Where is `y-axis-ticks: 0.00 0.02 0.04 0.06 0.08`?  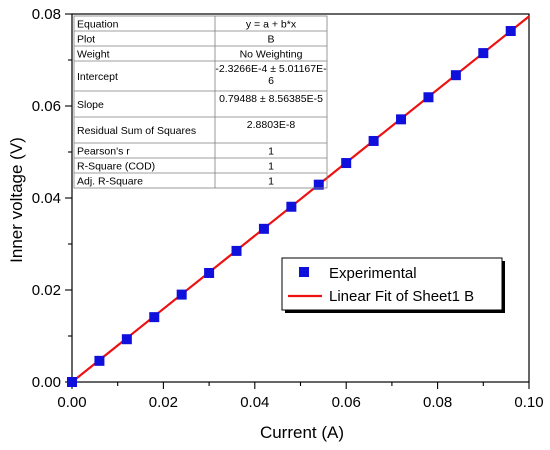 y-axis-ticks: 0.00 0.02 0.04 0.06 0.08 is located at coordinates (52, 198).